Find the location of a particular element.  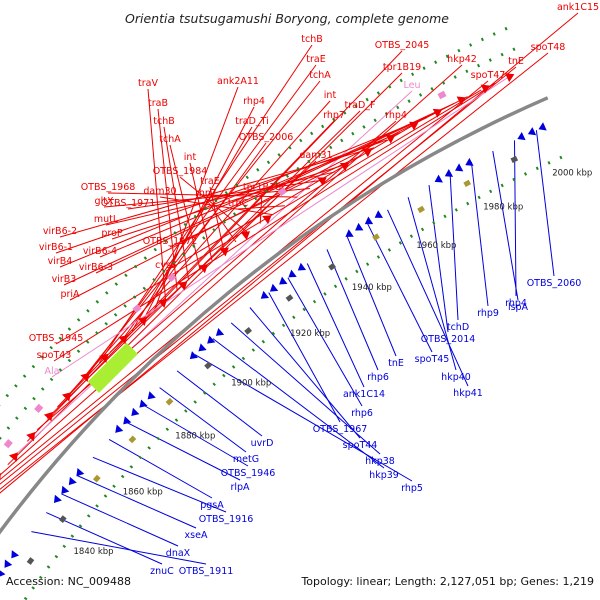

forward-gene-label: virB6-4 is located at coordinates (100, 251).